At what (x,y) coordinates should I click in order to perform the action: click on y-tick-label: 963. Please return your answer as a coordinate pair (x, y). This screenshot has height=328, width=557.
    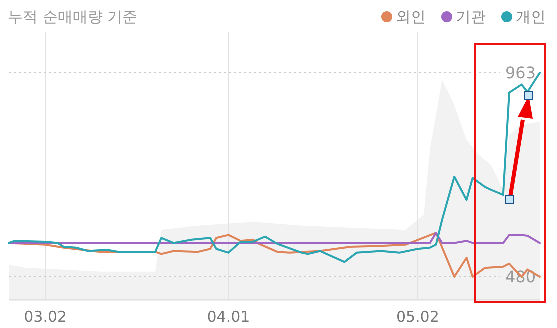
    Looking at the image, I should click on (520, 73).